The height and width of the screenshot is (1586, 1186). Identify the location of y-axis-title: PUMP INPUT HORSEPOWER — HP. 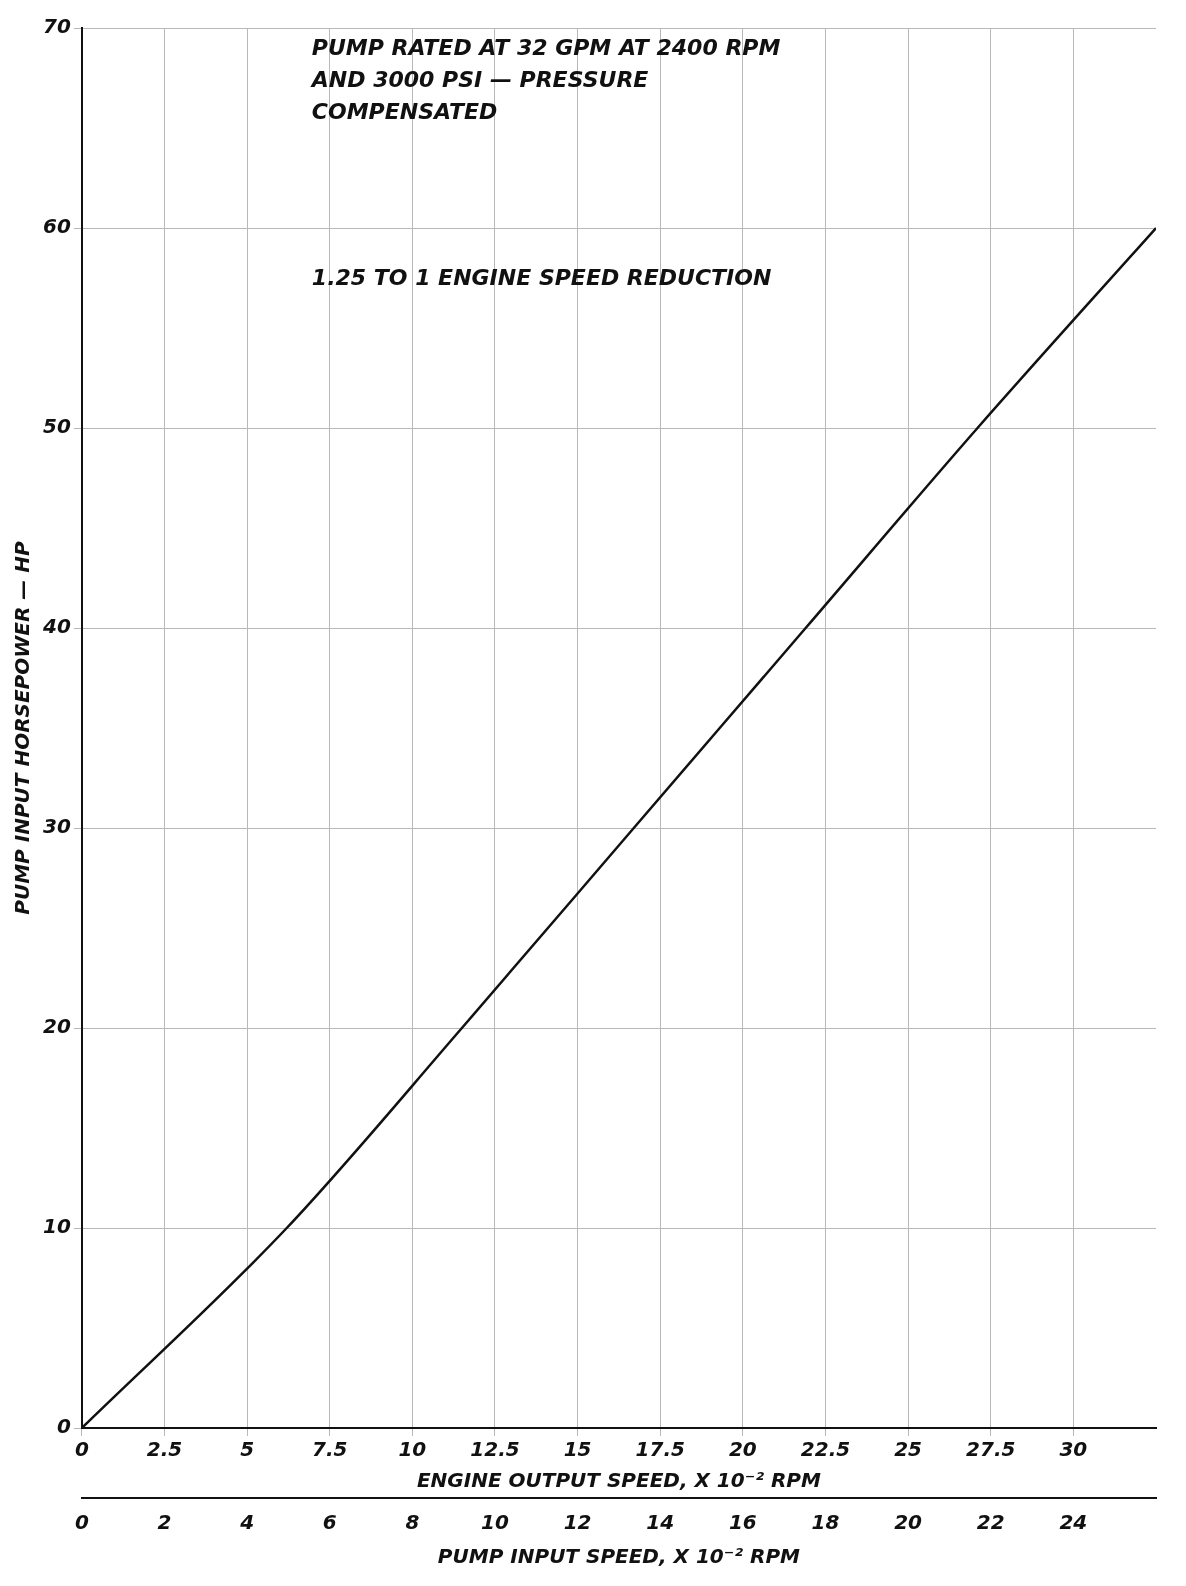
(22, 727).